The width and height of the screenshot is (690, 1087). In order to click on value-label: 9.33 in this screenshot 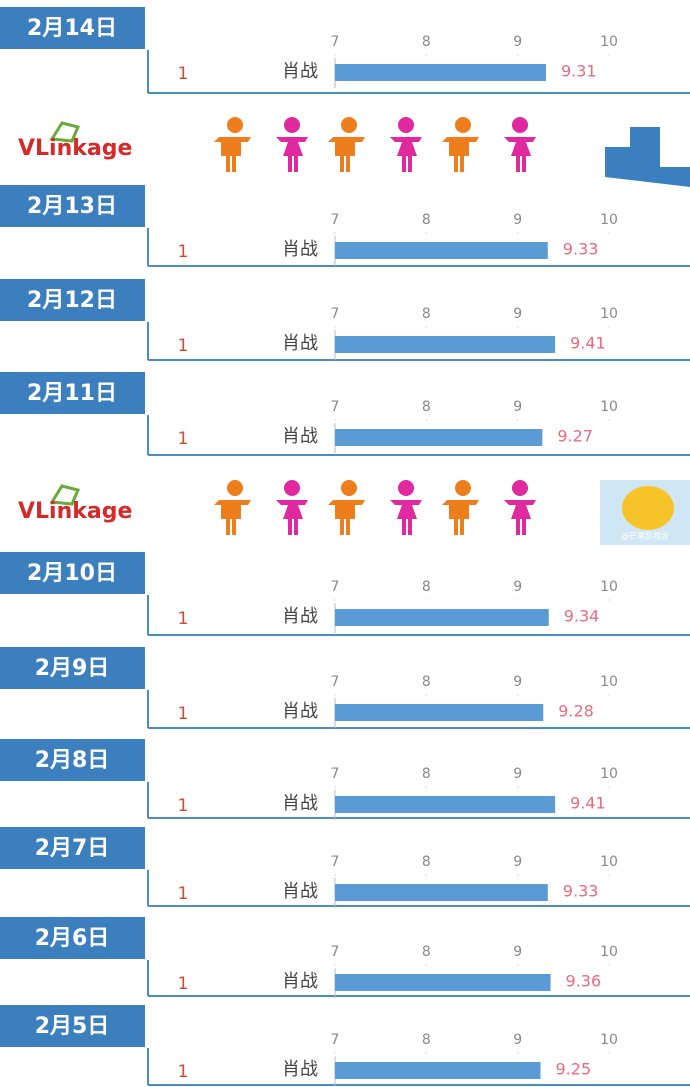, I will do `click(581, 891)`.